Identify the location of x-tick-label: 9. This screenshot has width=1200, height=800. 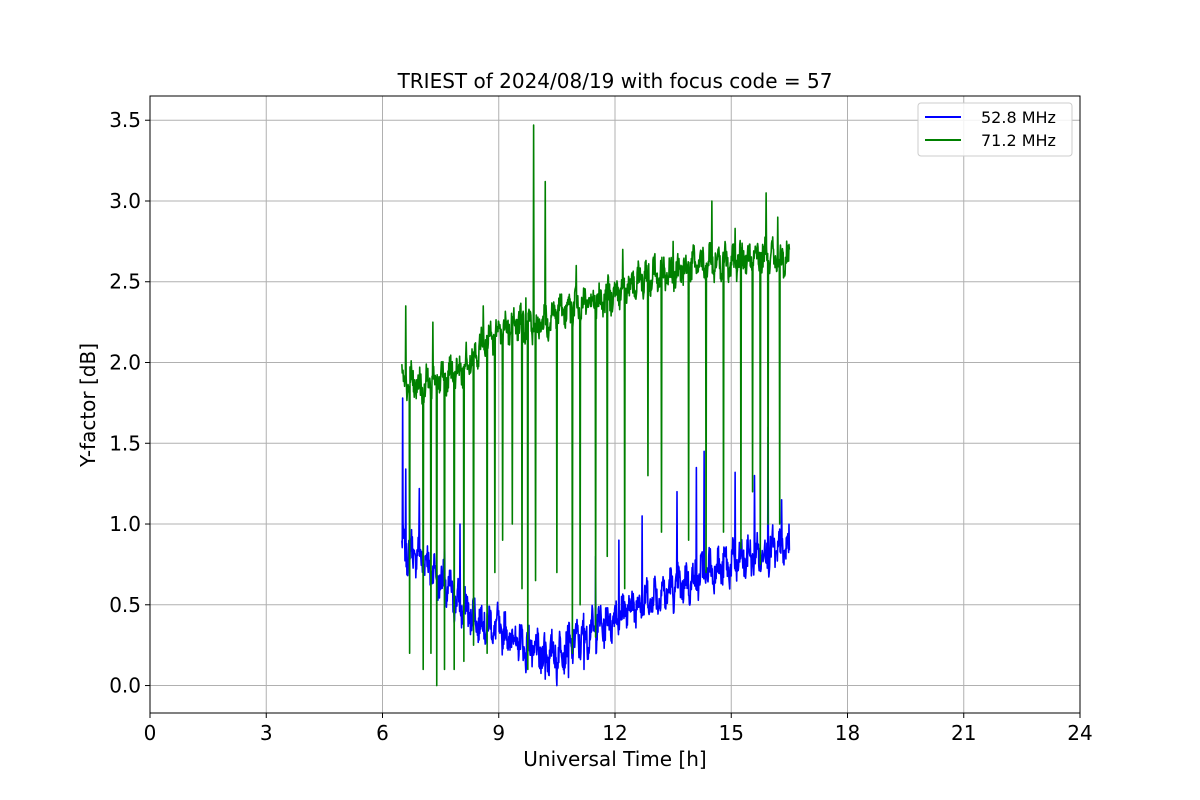
(498, 733).